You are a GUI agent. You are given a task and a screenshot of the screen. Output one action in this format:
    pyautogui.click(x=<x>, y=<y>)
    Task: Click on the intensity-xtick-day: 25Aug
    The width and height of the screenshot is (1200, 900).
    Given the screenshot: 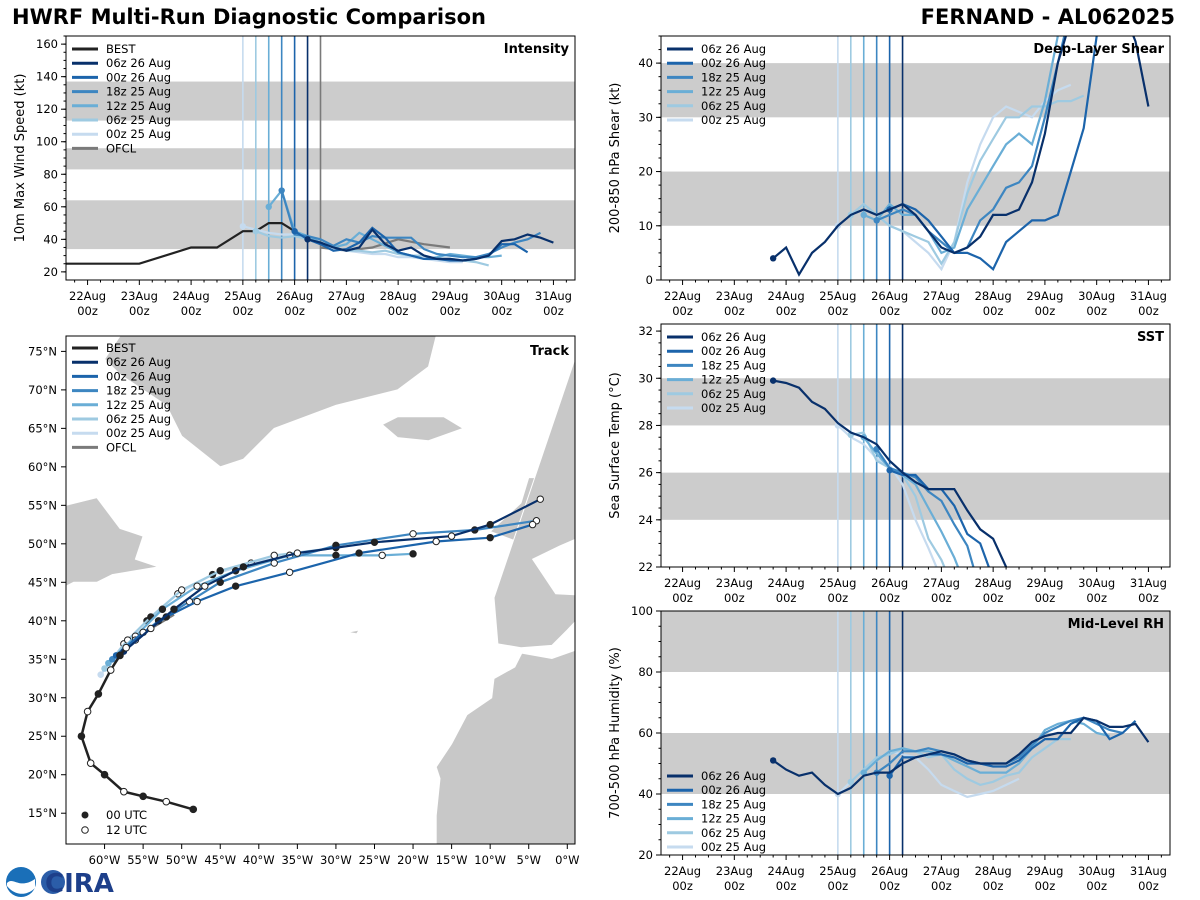 What is the action you would take?
    pyautogui.click(x=242, y=296)
    